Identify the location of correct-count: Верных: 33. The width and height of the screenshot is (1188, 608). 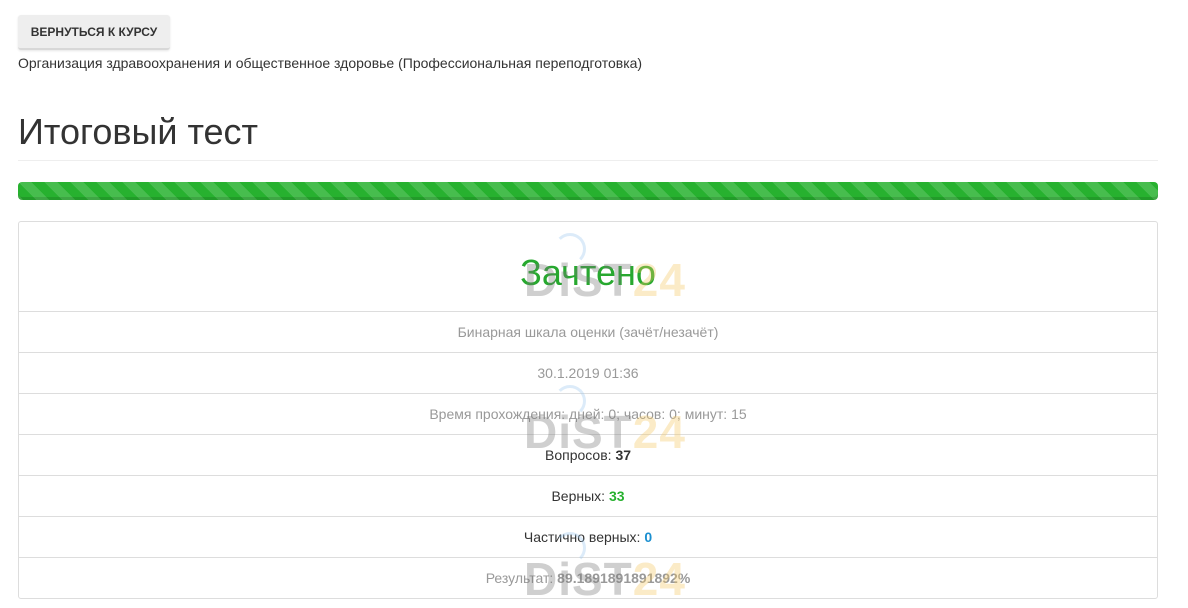
(588, 495).